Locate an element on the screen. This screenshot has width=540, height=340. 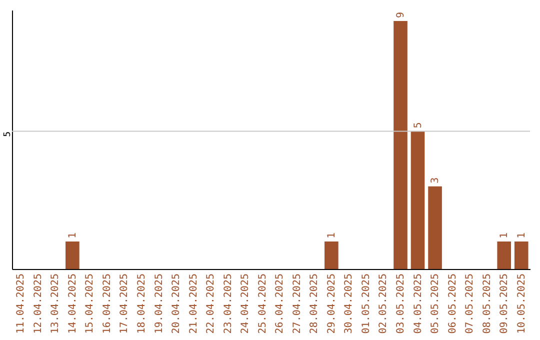
x-tick-label: 15.04.2025 is located at coordinates (90, 304).